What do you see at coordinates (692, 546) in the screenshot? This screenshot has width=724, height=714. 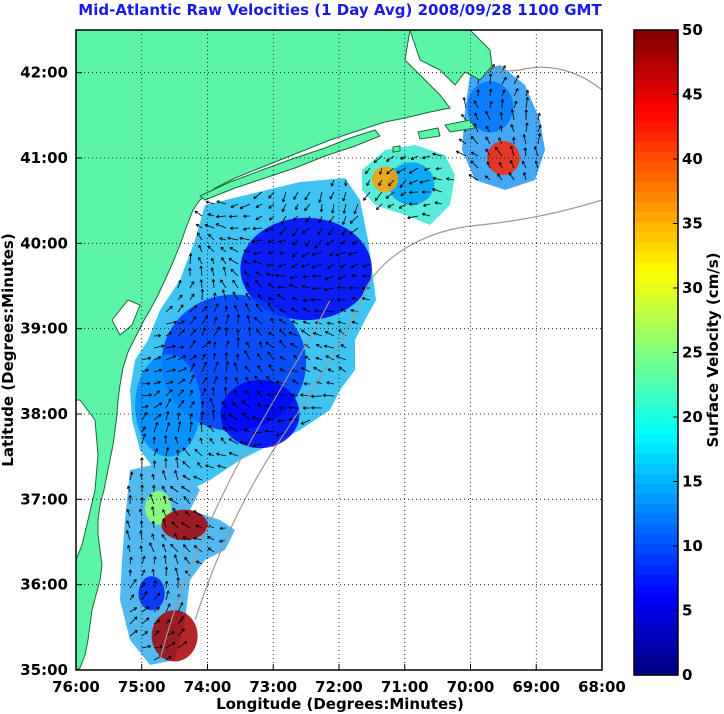 I see `colorbar-tick-label: 10` at bounding box center [692, 546].